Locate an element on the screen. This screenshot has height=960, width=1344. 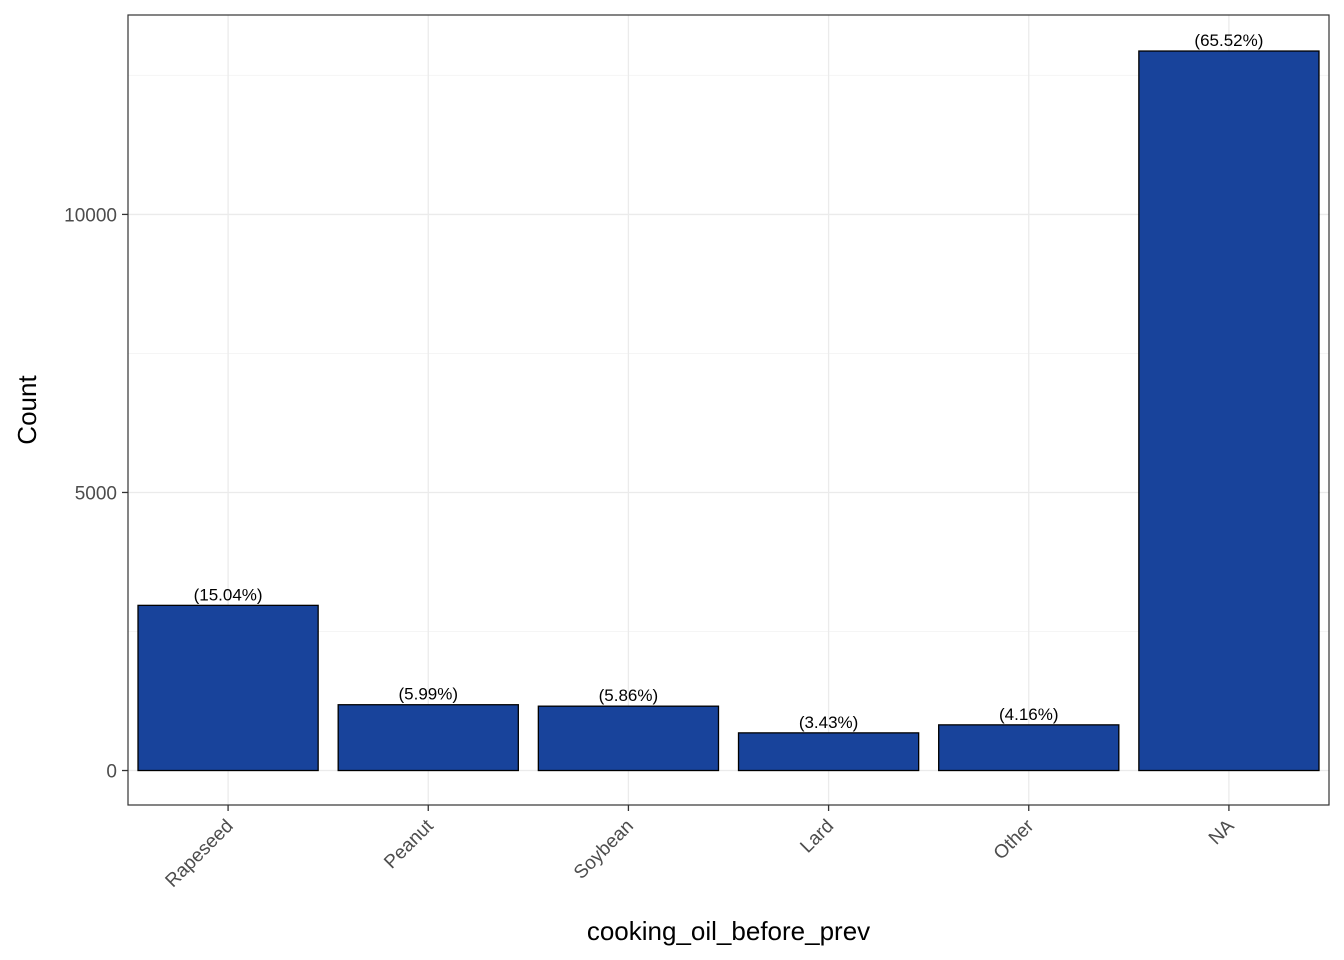
data-label: (5.86%) is located at coordinates (629, 695).